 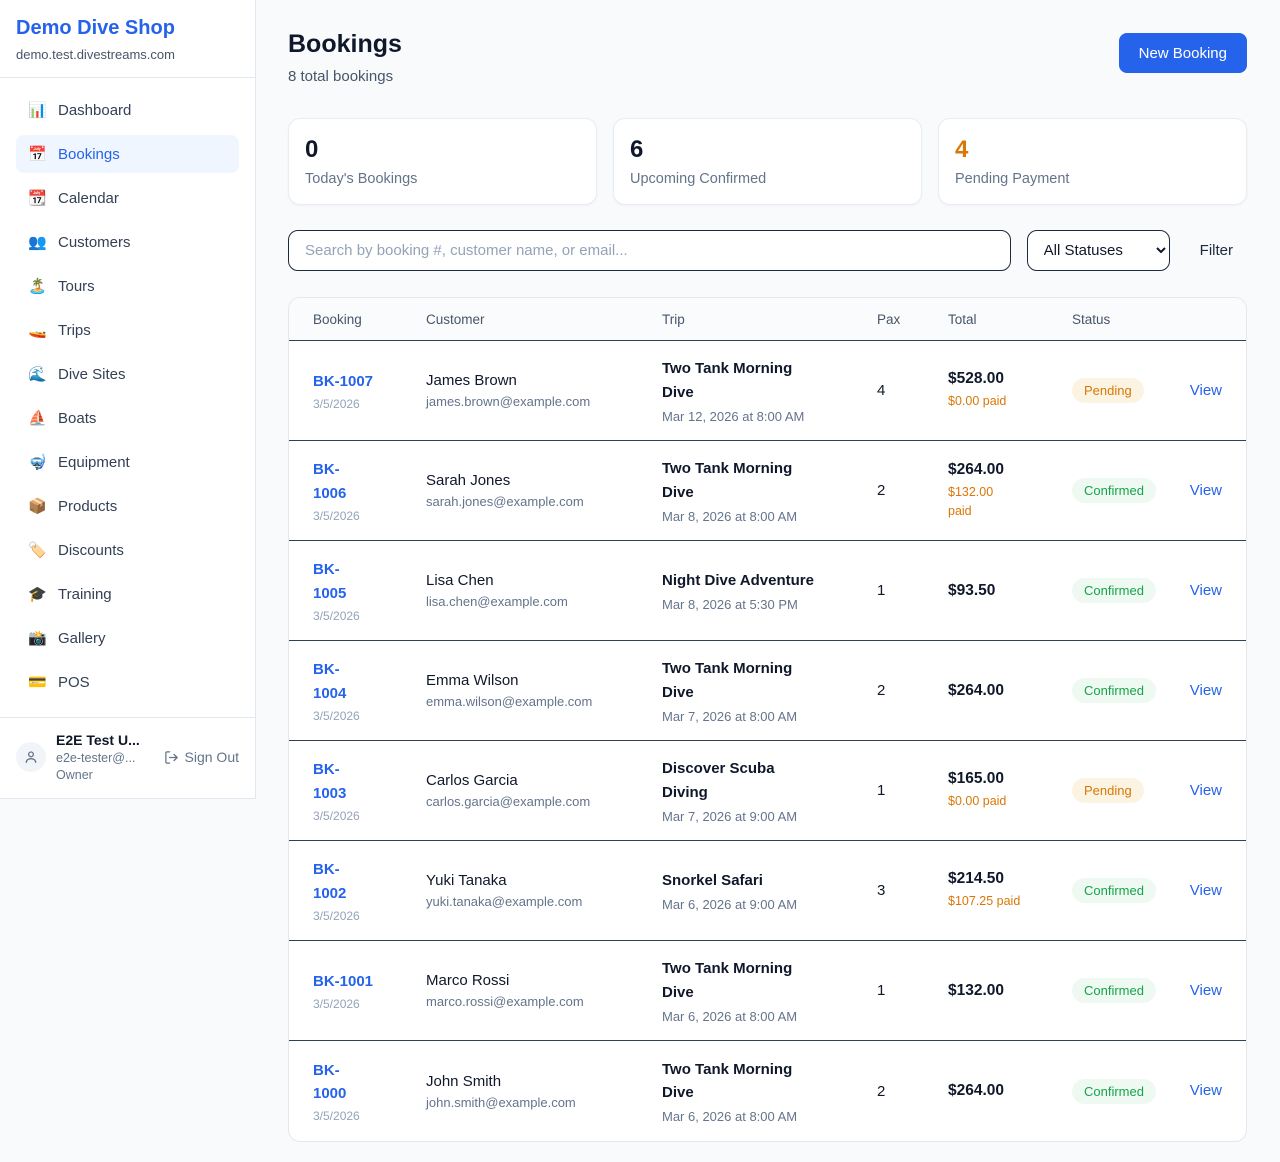 I want to click on nav-icon: 🌊, so click(x=37, y=374).